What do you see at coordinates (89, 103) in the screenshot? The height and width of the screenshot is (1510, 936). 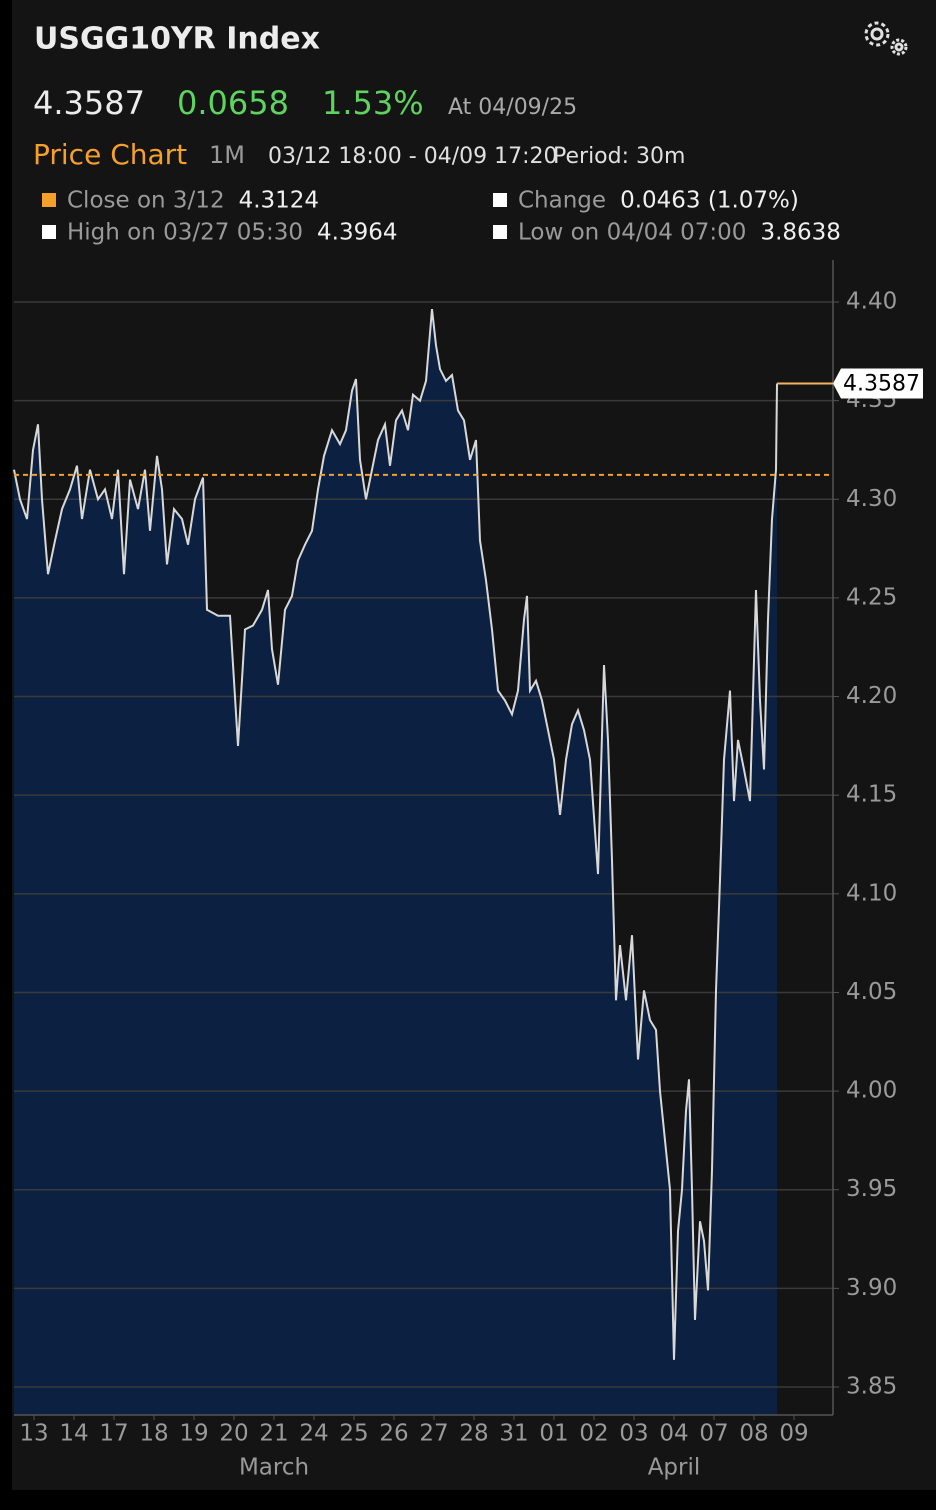 I see `last-price: 4.3587` at bounding box center [89, 103].